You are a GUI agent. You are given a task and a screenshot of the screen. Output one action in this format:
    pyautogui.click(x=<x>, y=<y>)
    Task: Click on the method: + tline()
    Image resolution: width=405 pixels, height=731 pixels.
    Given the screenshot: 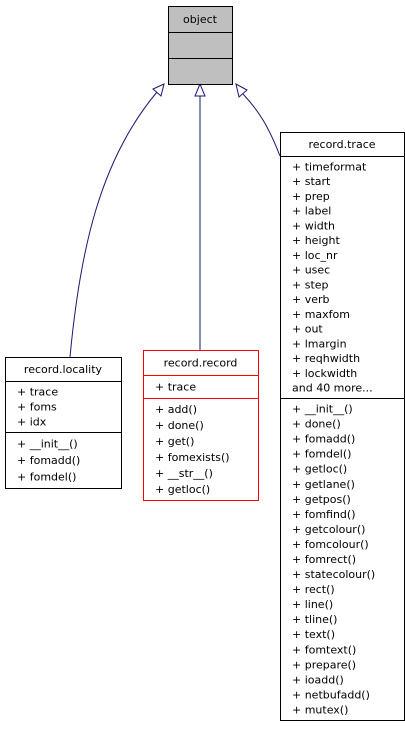 What is the action you would take?
    pyautogui.click(x=314, y=619)
    